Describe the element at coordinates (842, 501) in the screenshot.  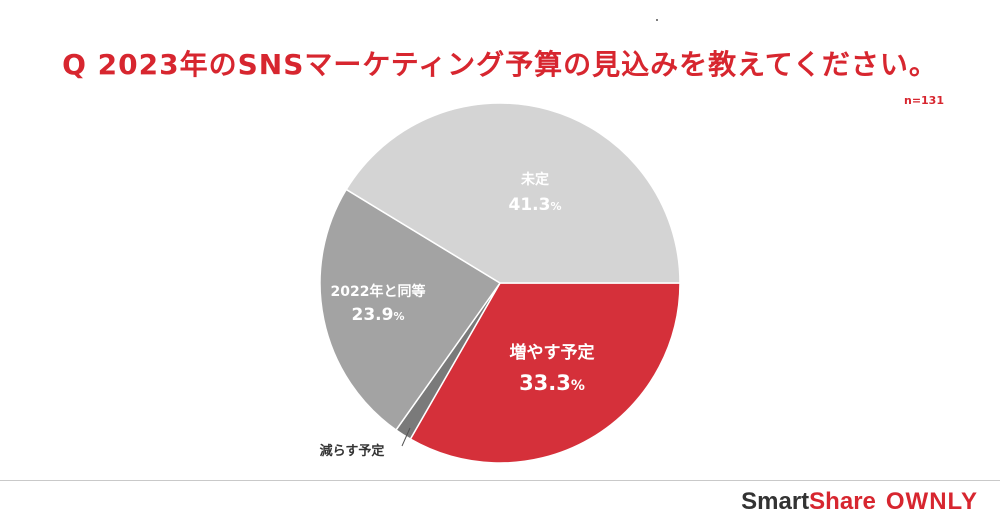
I see `brand-share: Share` at that location.